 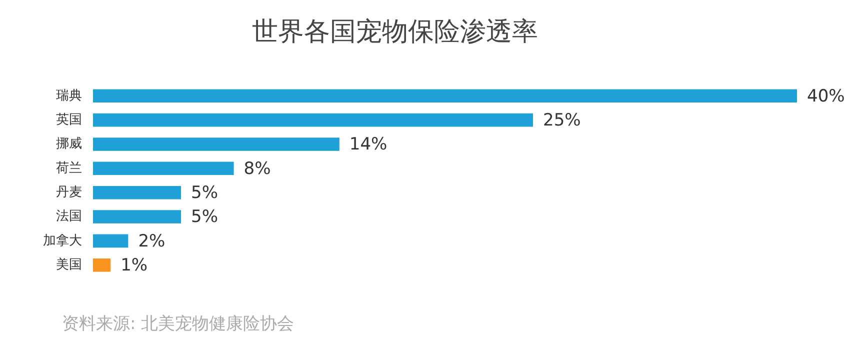 What do you see at coordinates (152, 241) in the screenshot?
I see `data-label: 2%` at bounding box center [152, 241].